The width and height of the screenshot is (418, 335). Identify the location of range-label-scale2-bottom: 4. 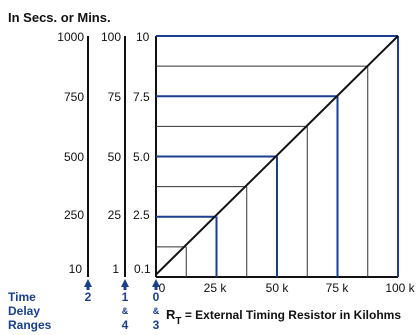
(125, 325).